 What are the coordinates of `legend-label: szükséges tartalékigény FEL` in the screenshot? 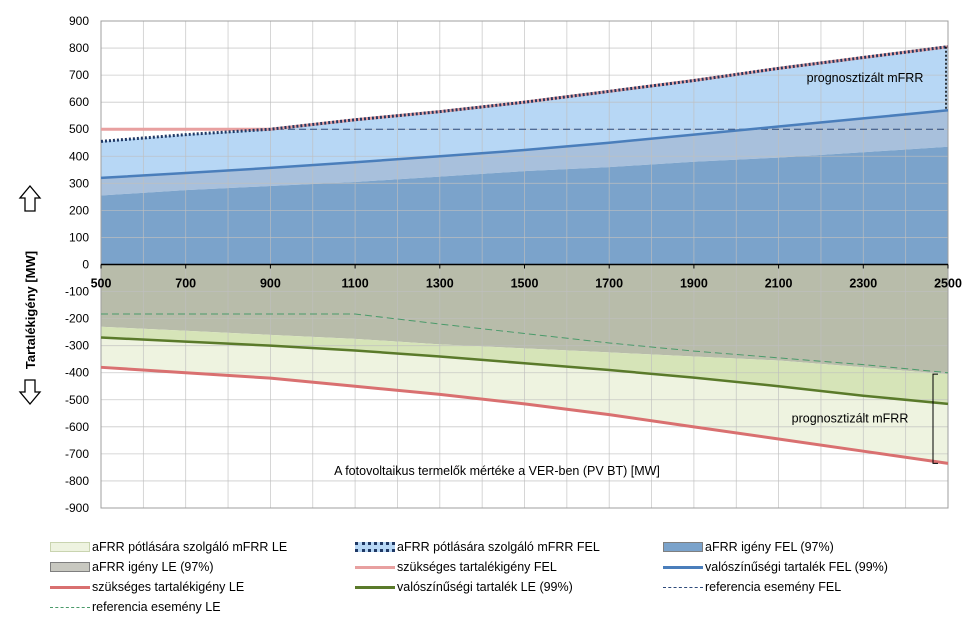 It's located at (477, 567).